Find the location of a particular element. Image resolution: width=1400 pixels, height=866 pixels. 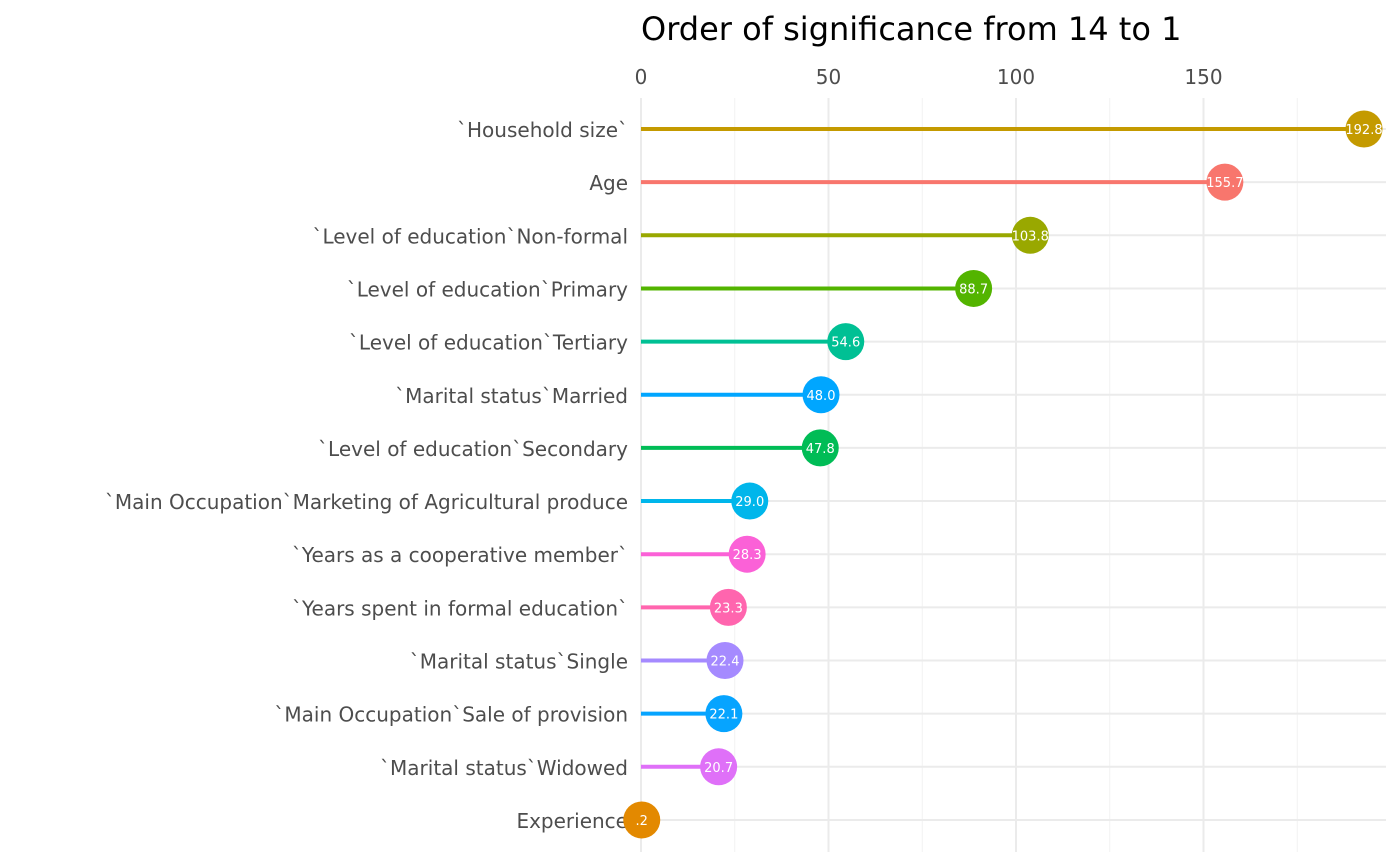

data-label: 103.8 is located at coordinates (1030, 236).